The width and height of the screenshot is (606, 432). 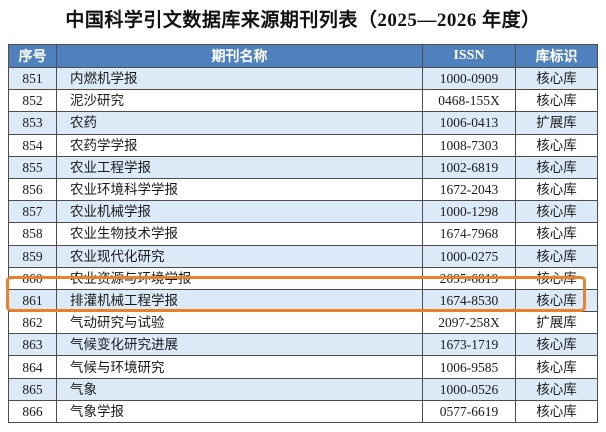 What do you see at coordinates (469, 123) in the screenshot?
I see `cell-issn: 1006-0413` at bounding box center [469, 123].